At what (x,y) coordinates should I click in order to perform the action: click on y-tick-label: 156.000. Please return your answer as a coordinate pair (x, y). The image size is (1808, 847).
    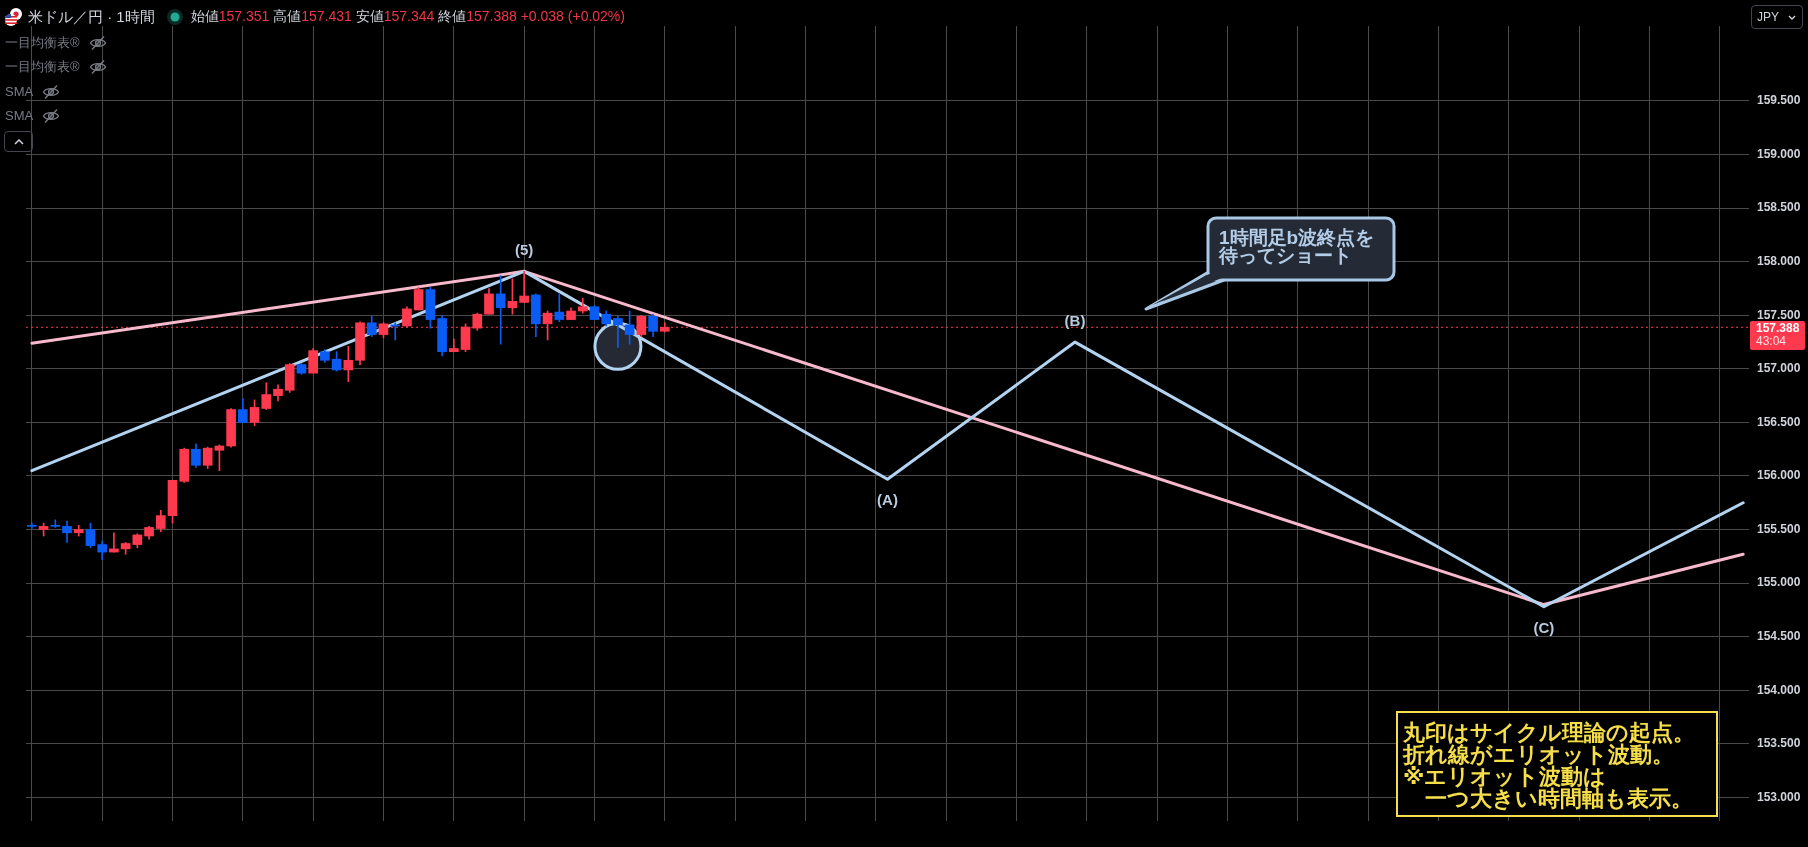
    Looking at the image, I should click on (1779, 475).